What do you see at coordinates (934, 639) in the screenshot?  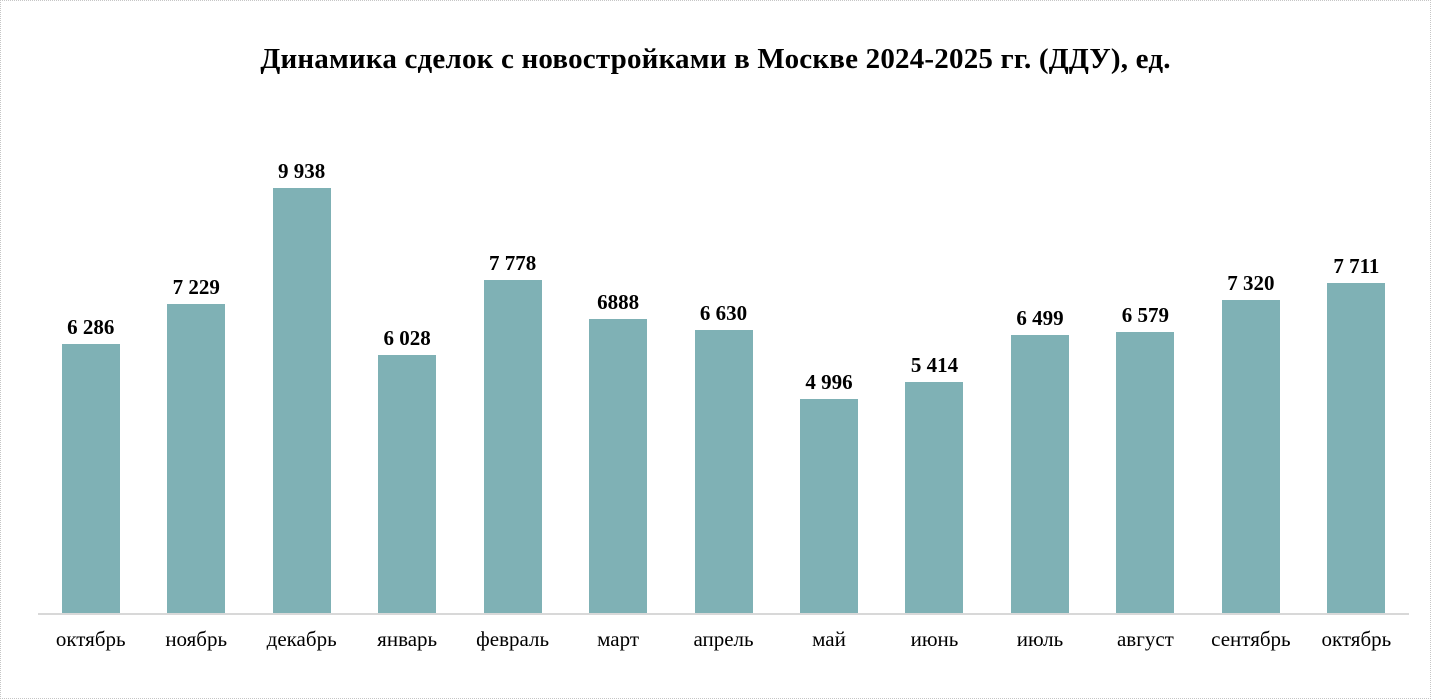 I see `x-axis-label: июнь` at bounding box center [934, 639].